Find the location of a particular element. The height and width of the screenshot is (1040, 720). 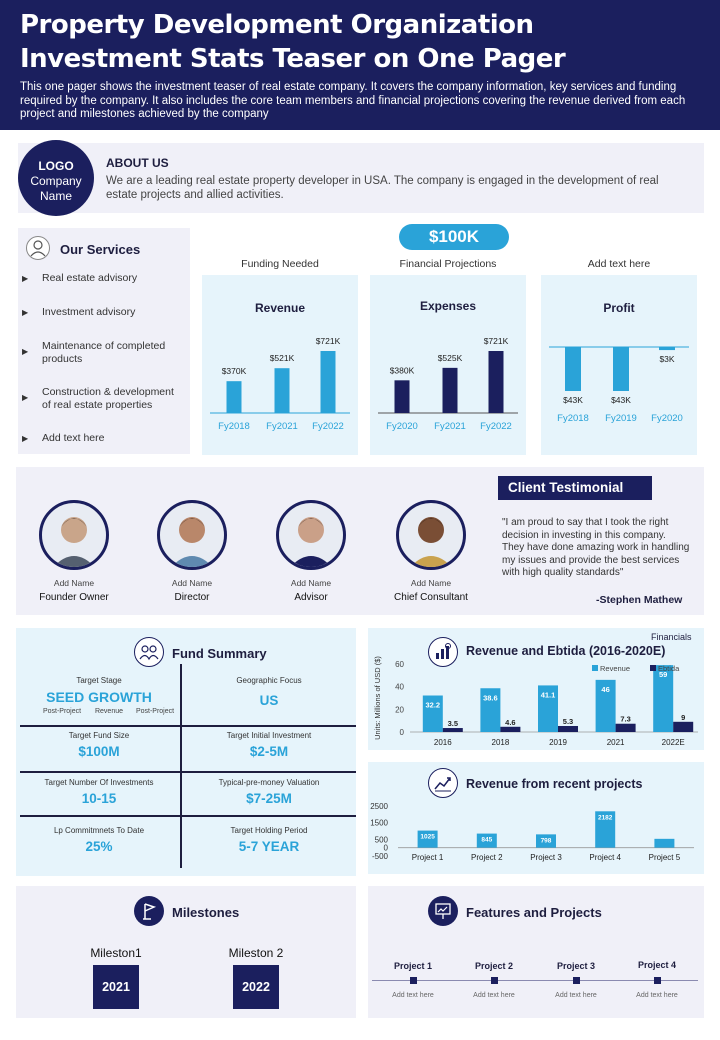

revenue-value-label: 59 is located at coordinates (663, 674).